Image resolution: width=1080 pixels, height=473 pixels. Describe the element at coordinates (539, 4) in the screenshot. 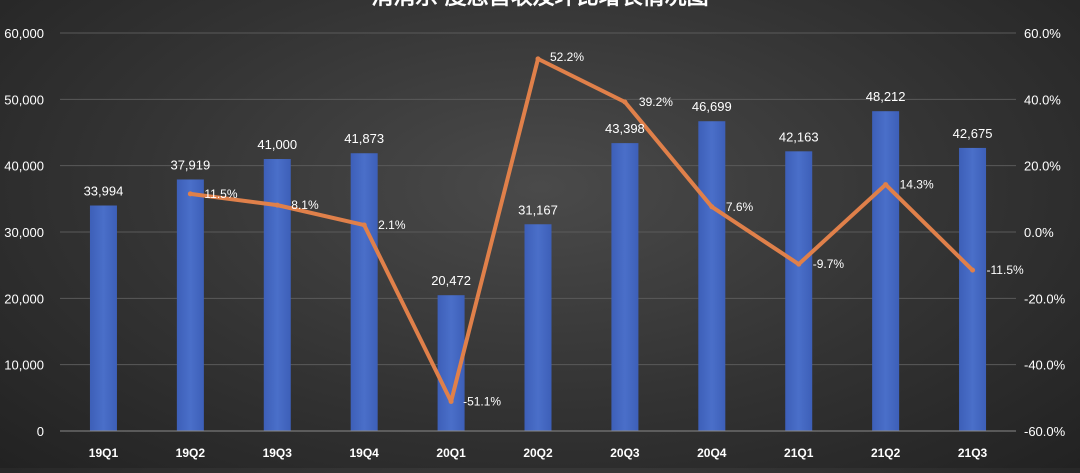

I see `chart-title: 消消乐·度思营收及环比增长情况图` at that location.